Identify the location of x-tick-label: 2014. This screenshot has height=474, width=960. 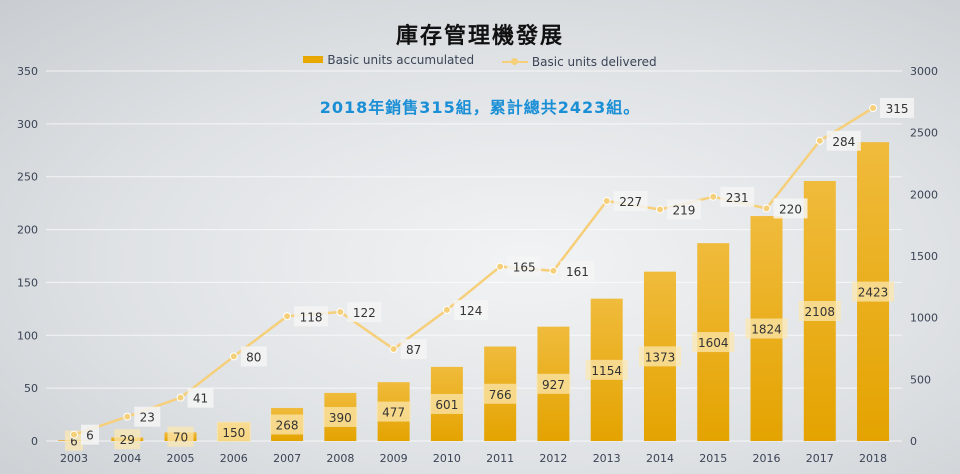
(660, 458).